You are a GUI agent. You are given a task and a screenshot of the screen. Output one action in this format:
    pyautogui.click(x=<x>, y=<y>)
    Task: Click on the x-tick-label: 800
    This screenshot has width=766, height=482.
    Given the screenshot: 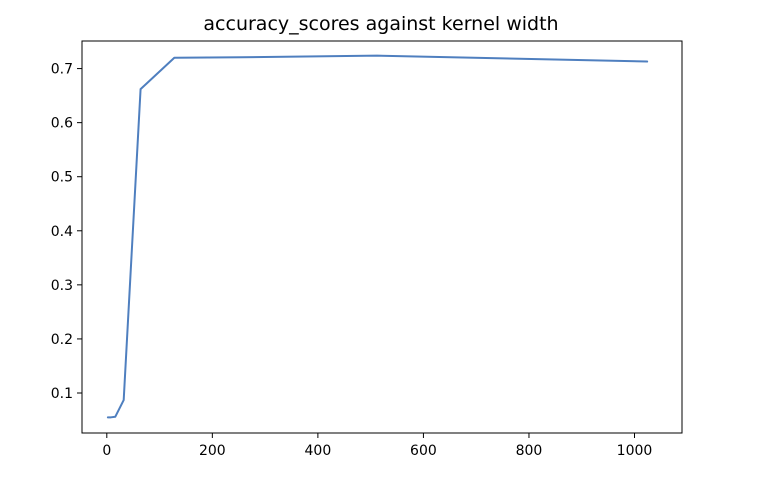 What is the action you would take?
    pyautogui.click(x=529, y=451)
    